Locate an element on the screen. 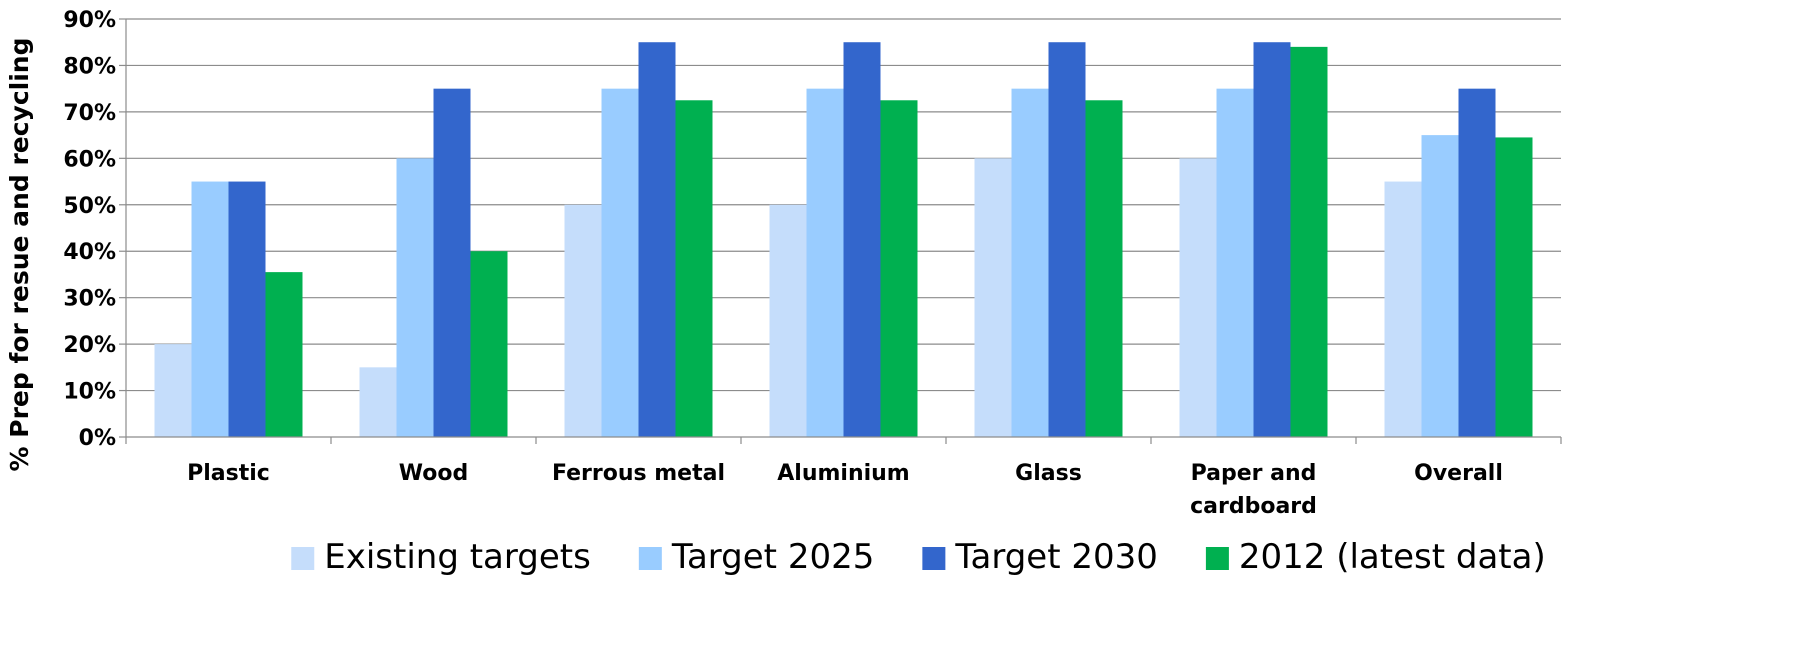 The image size is (1797, 669). legend-label: Existing targets is located at coordinates (457, 557).